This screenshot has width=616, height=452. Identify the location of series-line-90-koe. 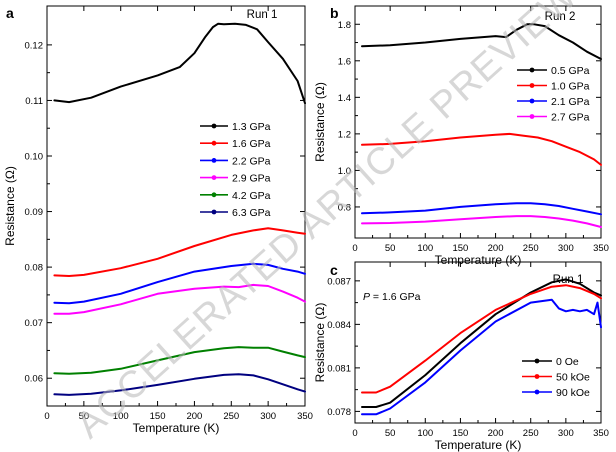
(481, 357).